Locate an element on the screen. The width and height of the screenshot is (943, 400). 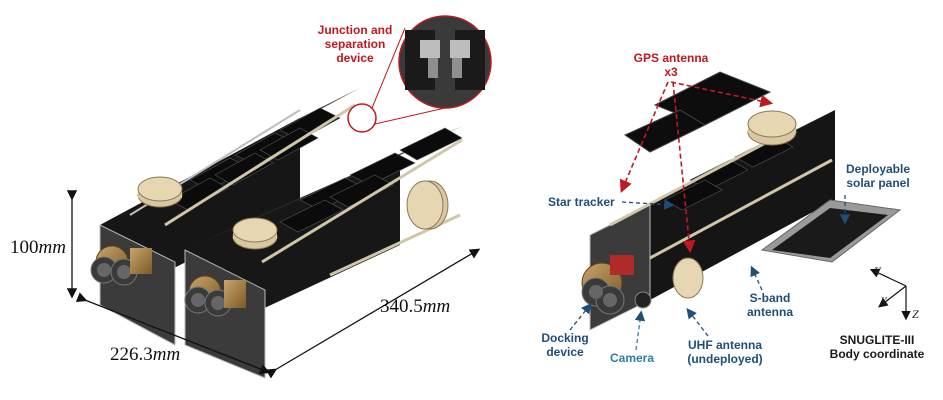
gps-label-line2: x3 is located at coordinates (671, 72).